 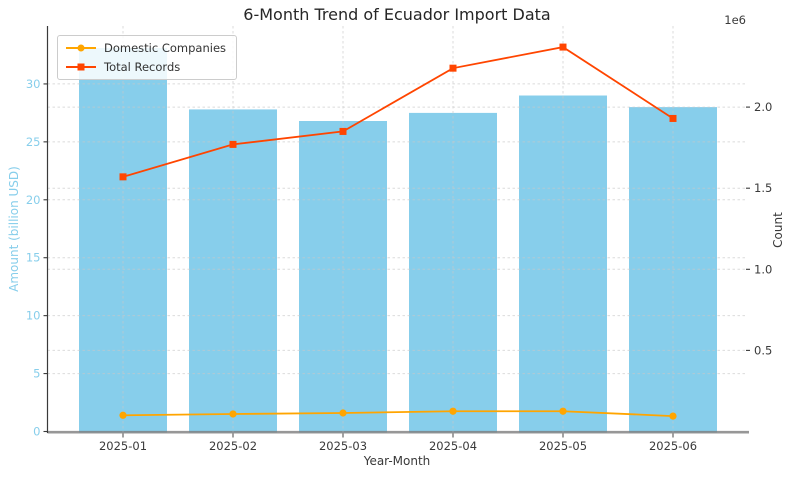 I want to click on left-tick-label-0: 0, so click(x=36, y=432).